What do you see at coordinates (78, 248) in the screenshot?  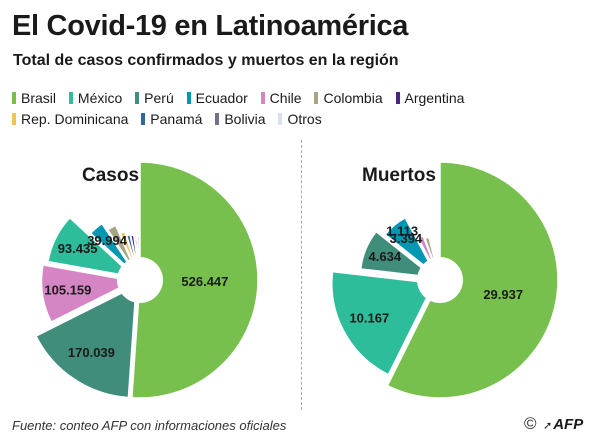 I see `value-label-mexico: 93.435` at bounding box center [78, 248].